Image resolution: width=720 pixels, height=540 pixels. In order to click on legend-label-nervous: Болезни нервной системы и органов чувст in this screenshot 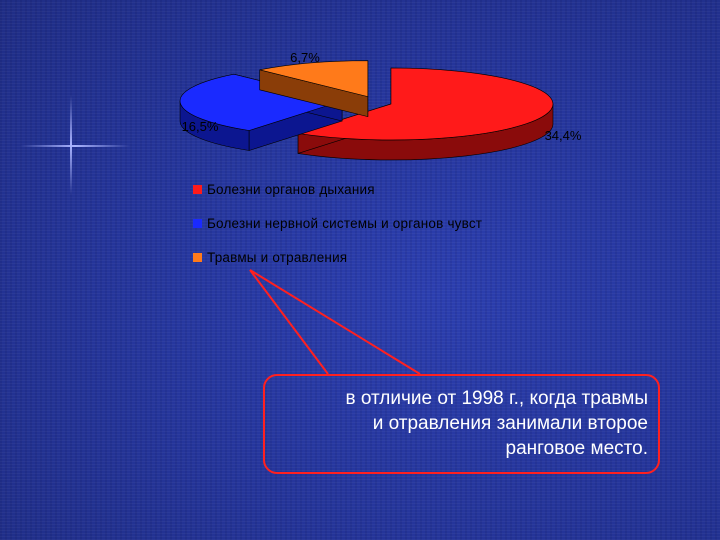, I will do `click(345, 223)`.